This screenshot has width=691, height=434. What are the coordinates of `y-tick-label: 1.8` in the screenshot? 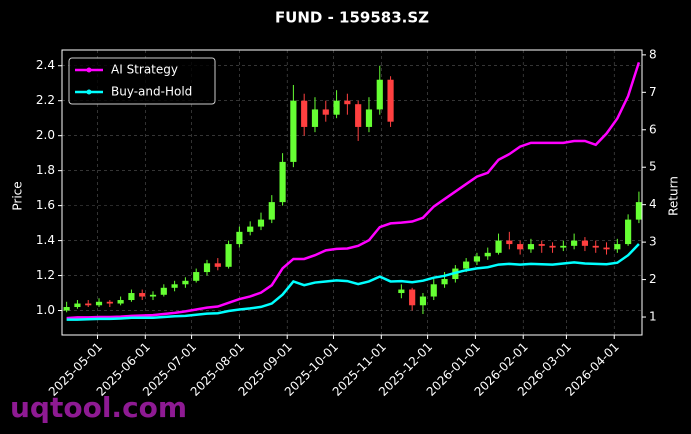 It's located at (45, 170).